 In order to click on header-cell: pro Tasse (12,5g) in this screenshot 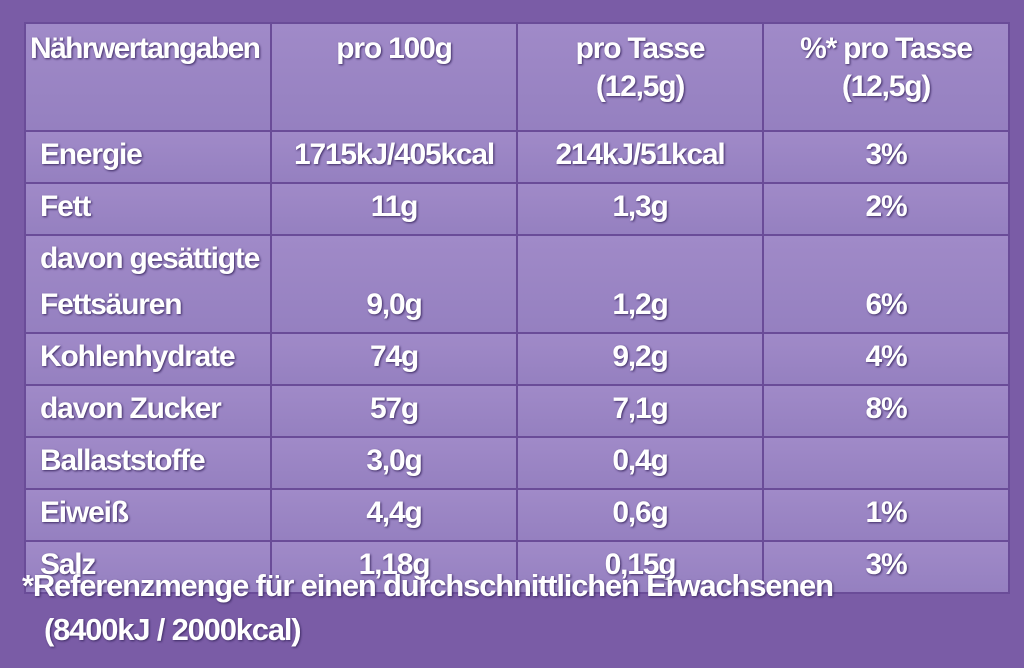, I will do `click(640, 77)`.